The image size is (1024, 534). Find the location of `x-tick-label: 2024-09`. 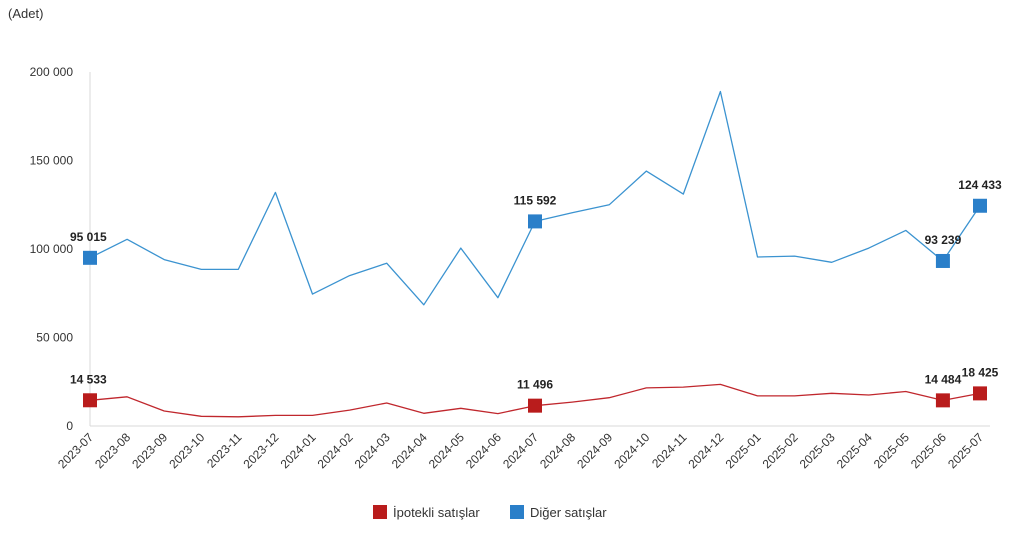

x-tick-label: 2024-09 is located at coordinates (594, 450).